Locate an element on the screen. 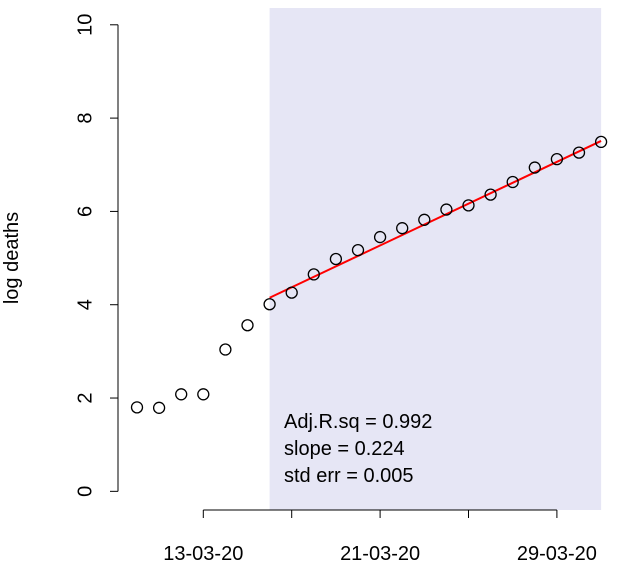  y-tick-label: 4 is located at coordinates (85, 304).